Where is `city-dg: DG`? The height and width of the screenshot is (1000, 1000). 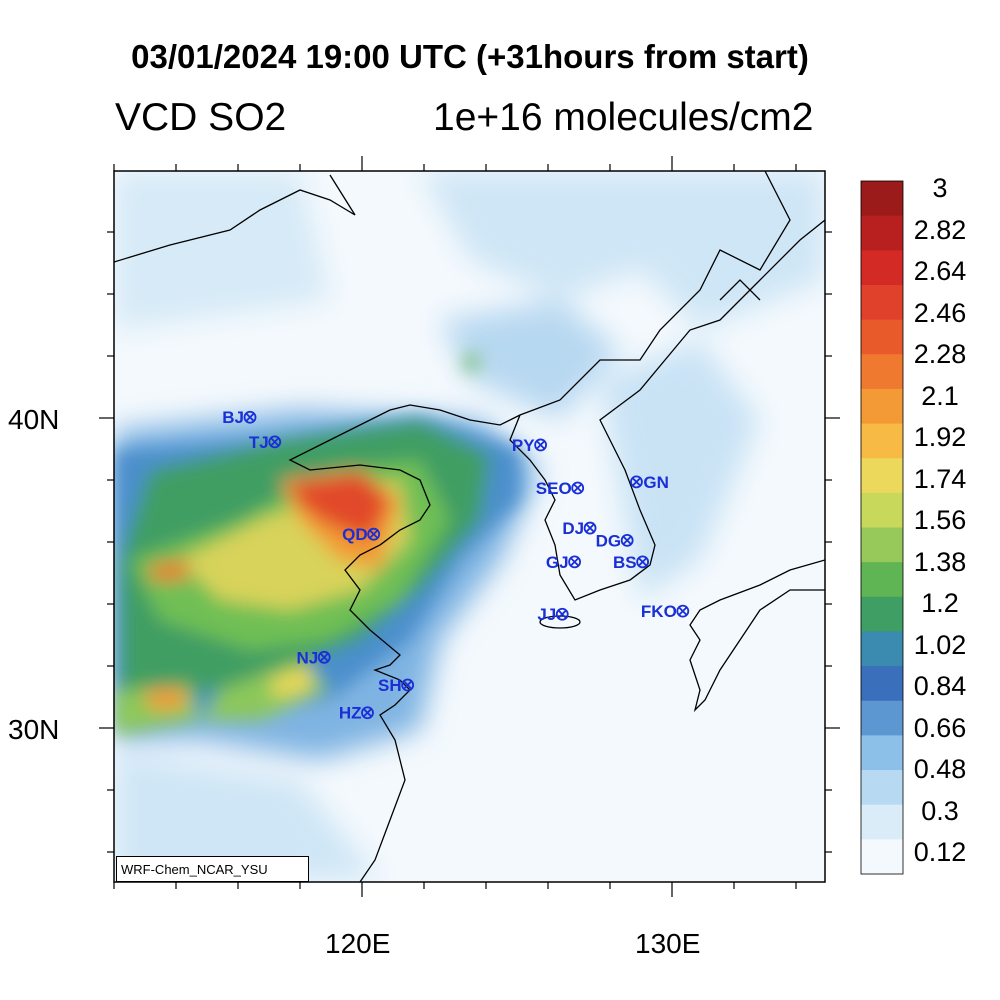
city-dg: DG is located at coordinates (615, 540).